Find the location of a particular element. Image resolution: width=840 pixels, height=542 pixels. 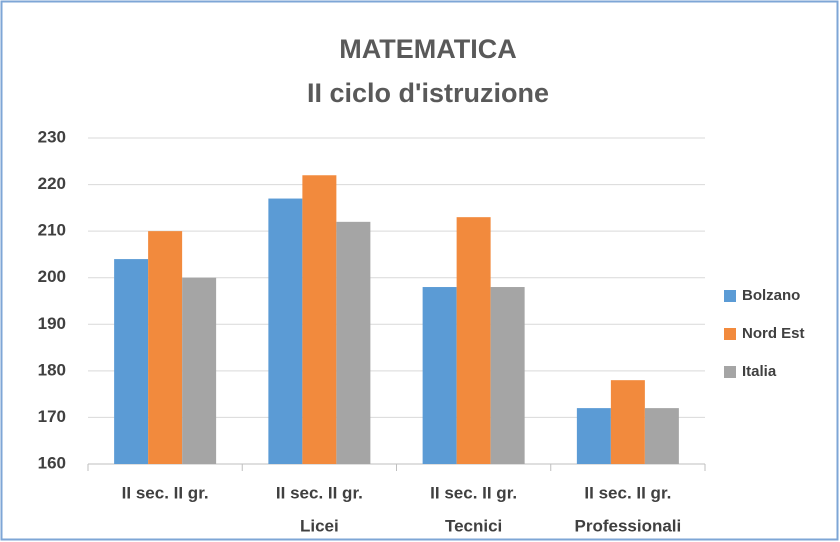

y-tick-label: 170 is located at coordinates (52, 416).